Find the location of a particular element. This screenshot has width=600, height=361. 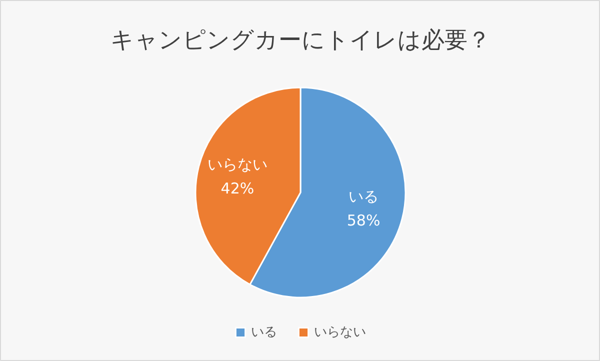

data-label: 58% is located at coordinates (363, 221).